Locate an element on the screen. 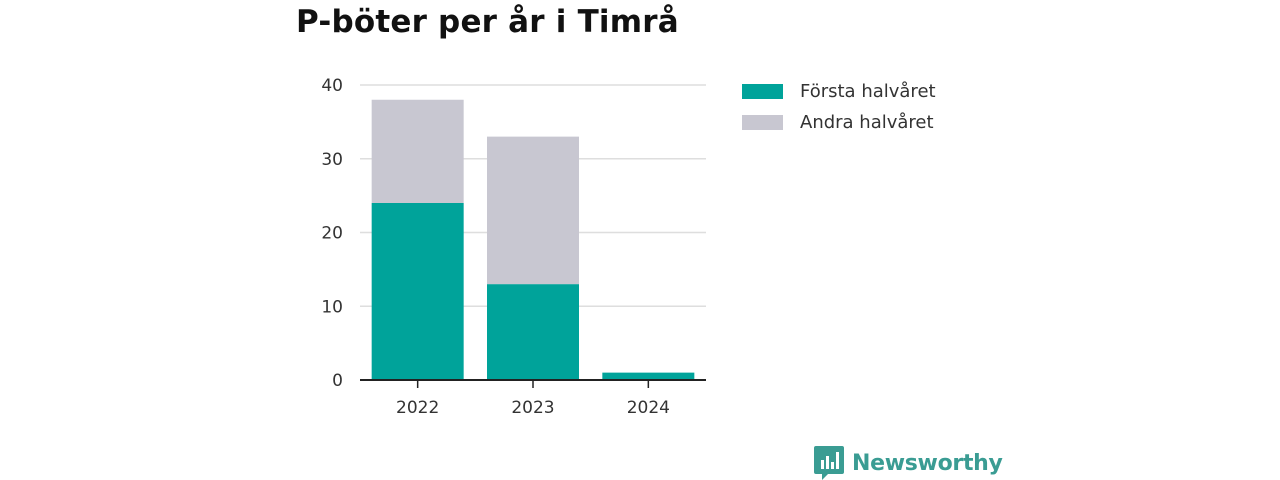 The height and width of the screenshot is (480, 1280). y-tick-label-20: 20 is located at coordinates (332, 234).